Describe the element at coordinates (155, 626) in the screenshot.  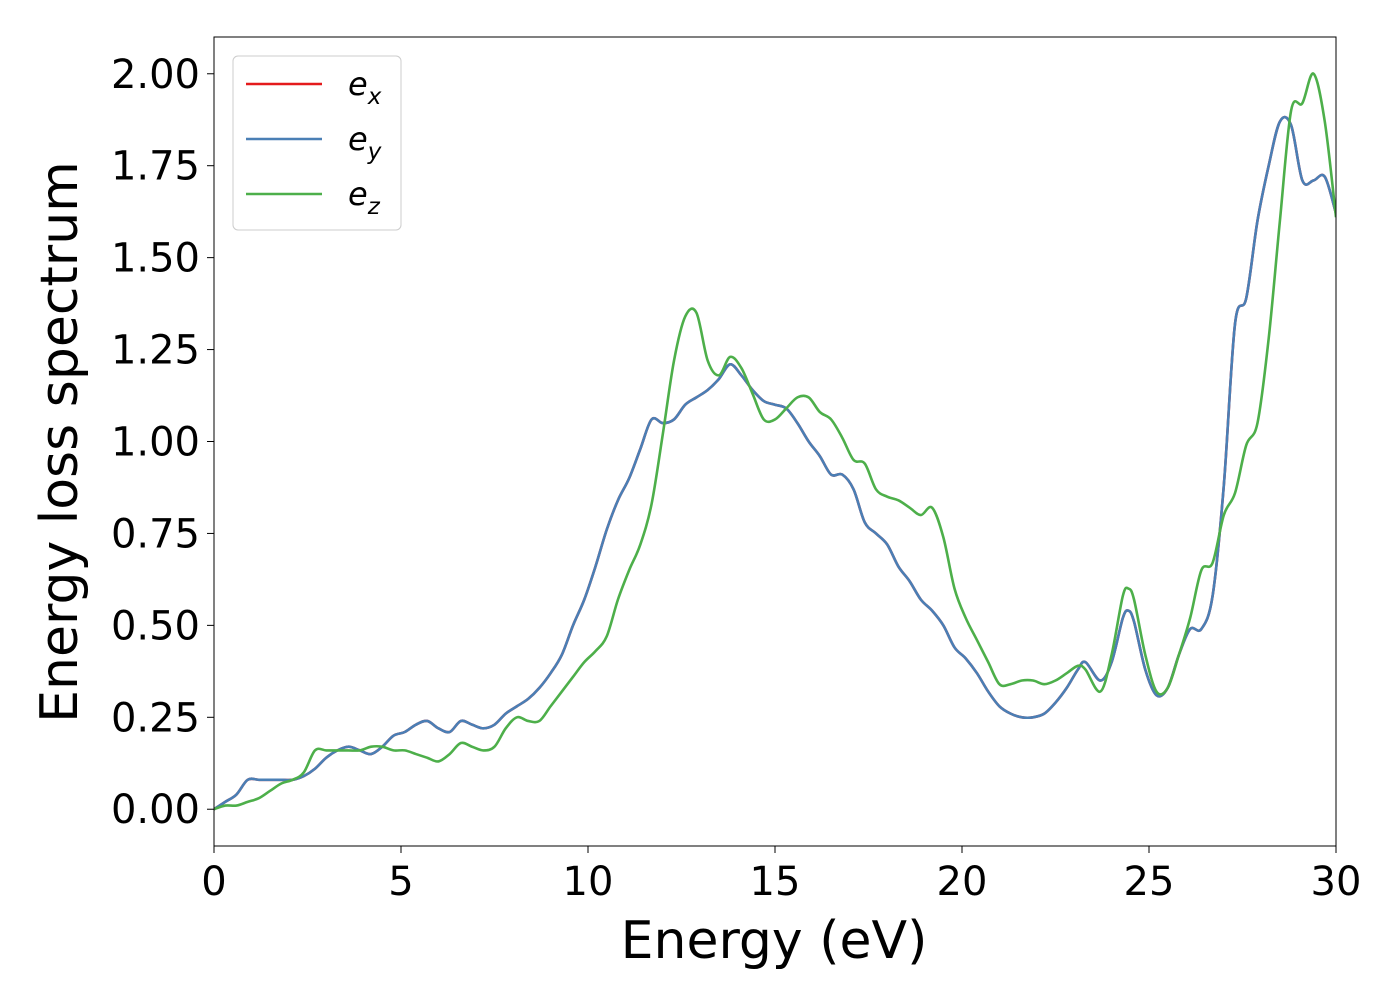
I see `y-tick-label: 0.50` at that location.